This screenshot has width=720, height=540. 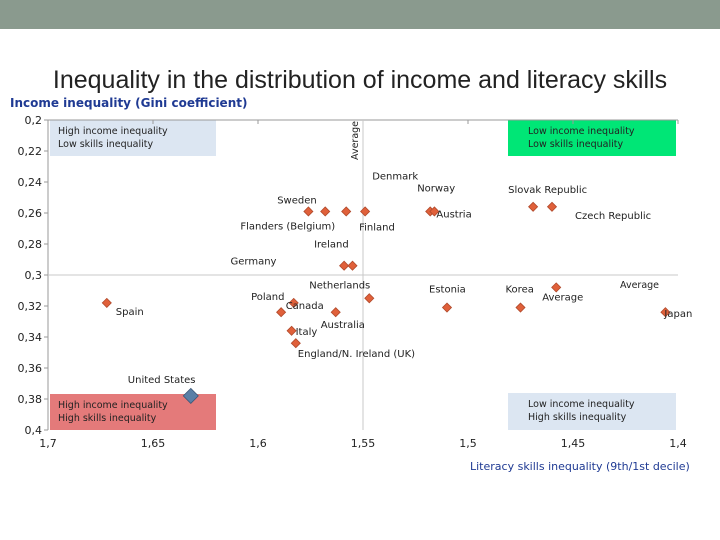 I want to click on point-poland, so click(x=281, y=312).